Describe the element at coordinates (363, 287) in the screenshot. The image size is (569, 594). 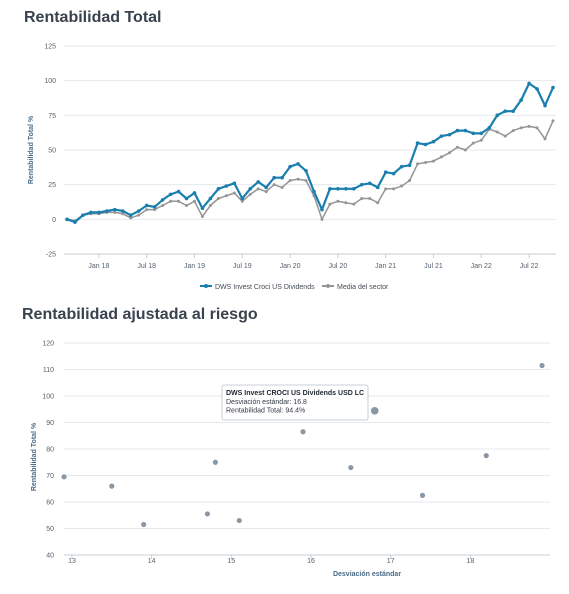
I see `legend-sector-label: Media del sector` at that location.